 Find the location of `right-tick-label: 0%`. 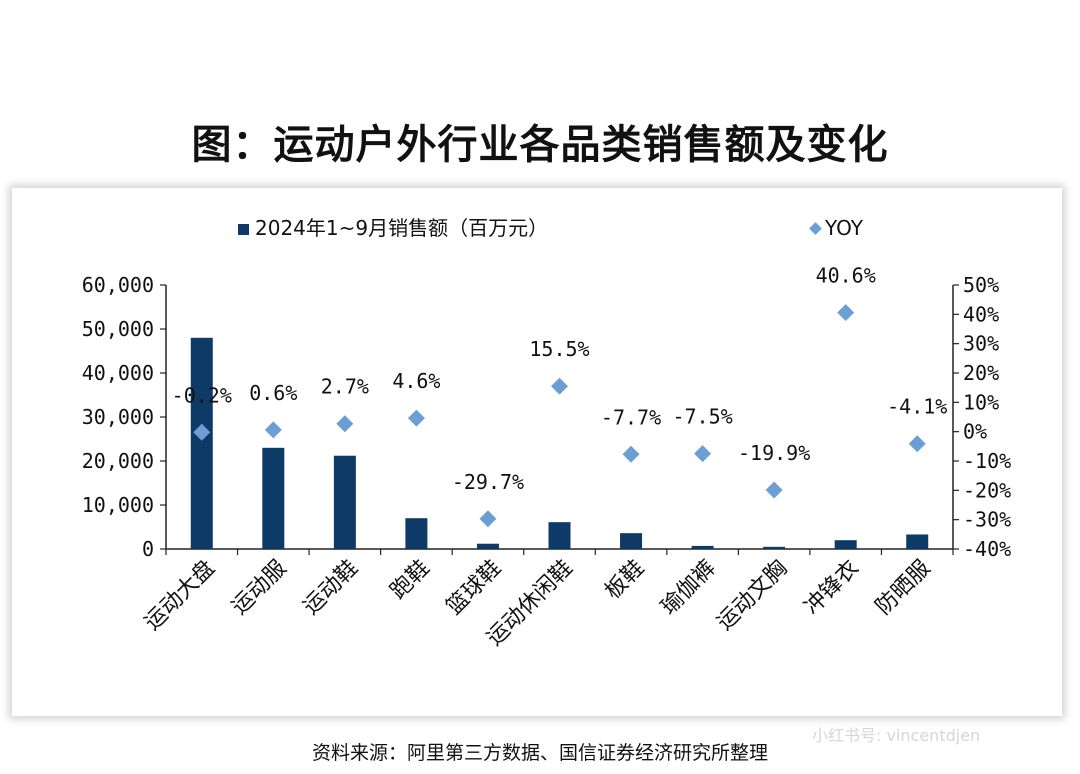

right-tick-label: 0% is located at coordinates (975, 432).